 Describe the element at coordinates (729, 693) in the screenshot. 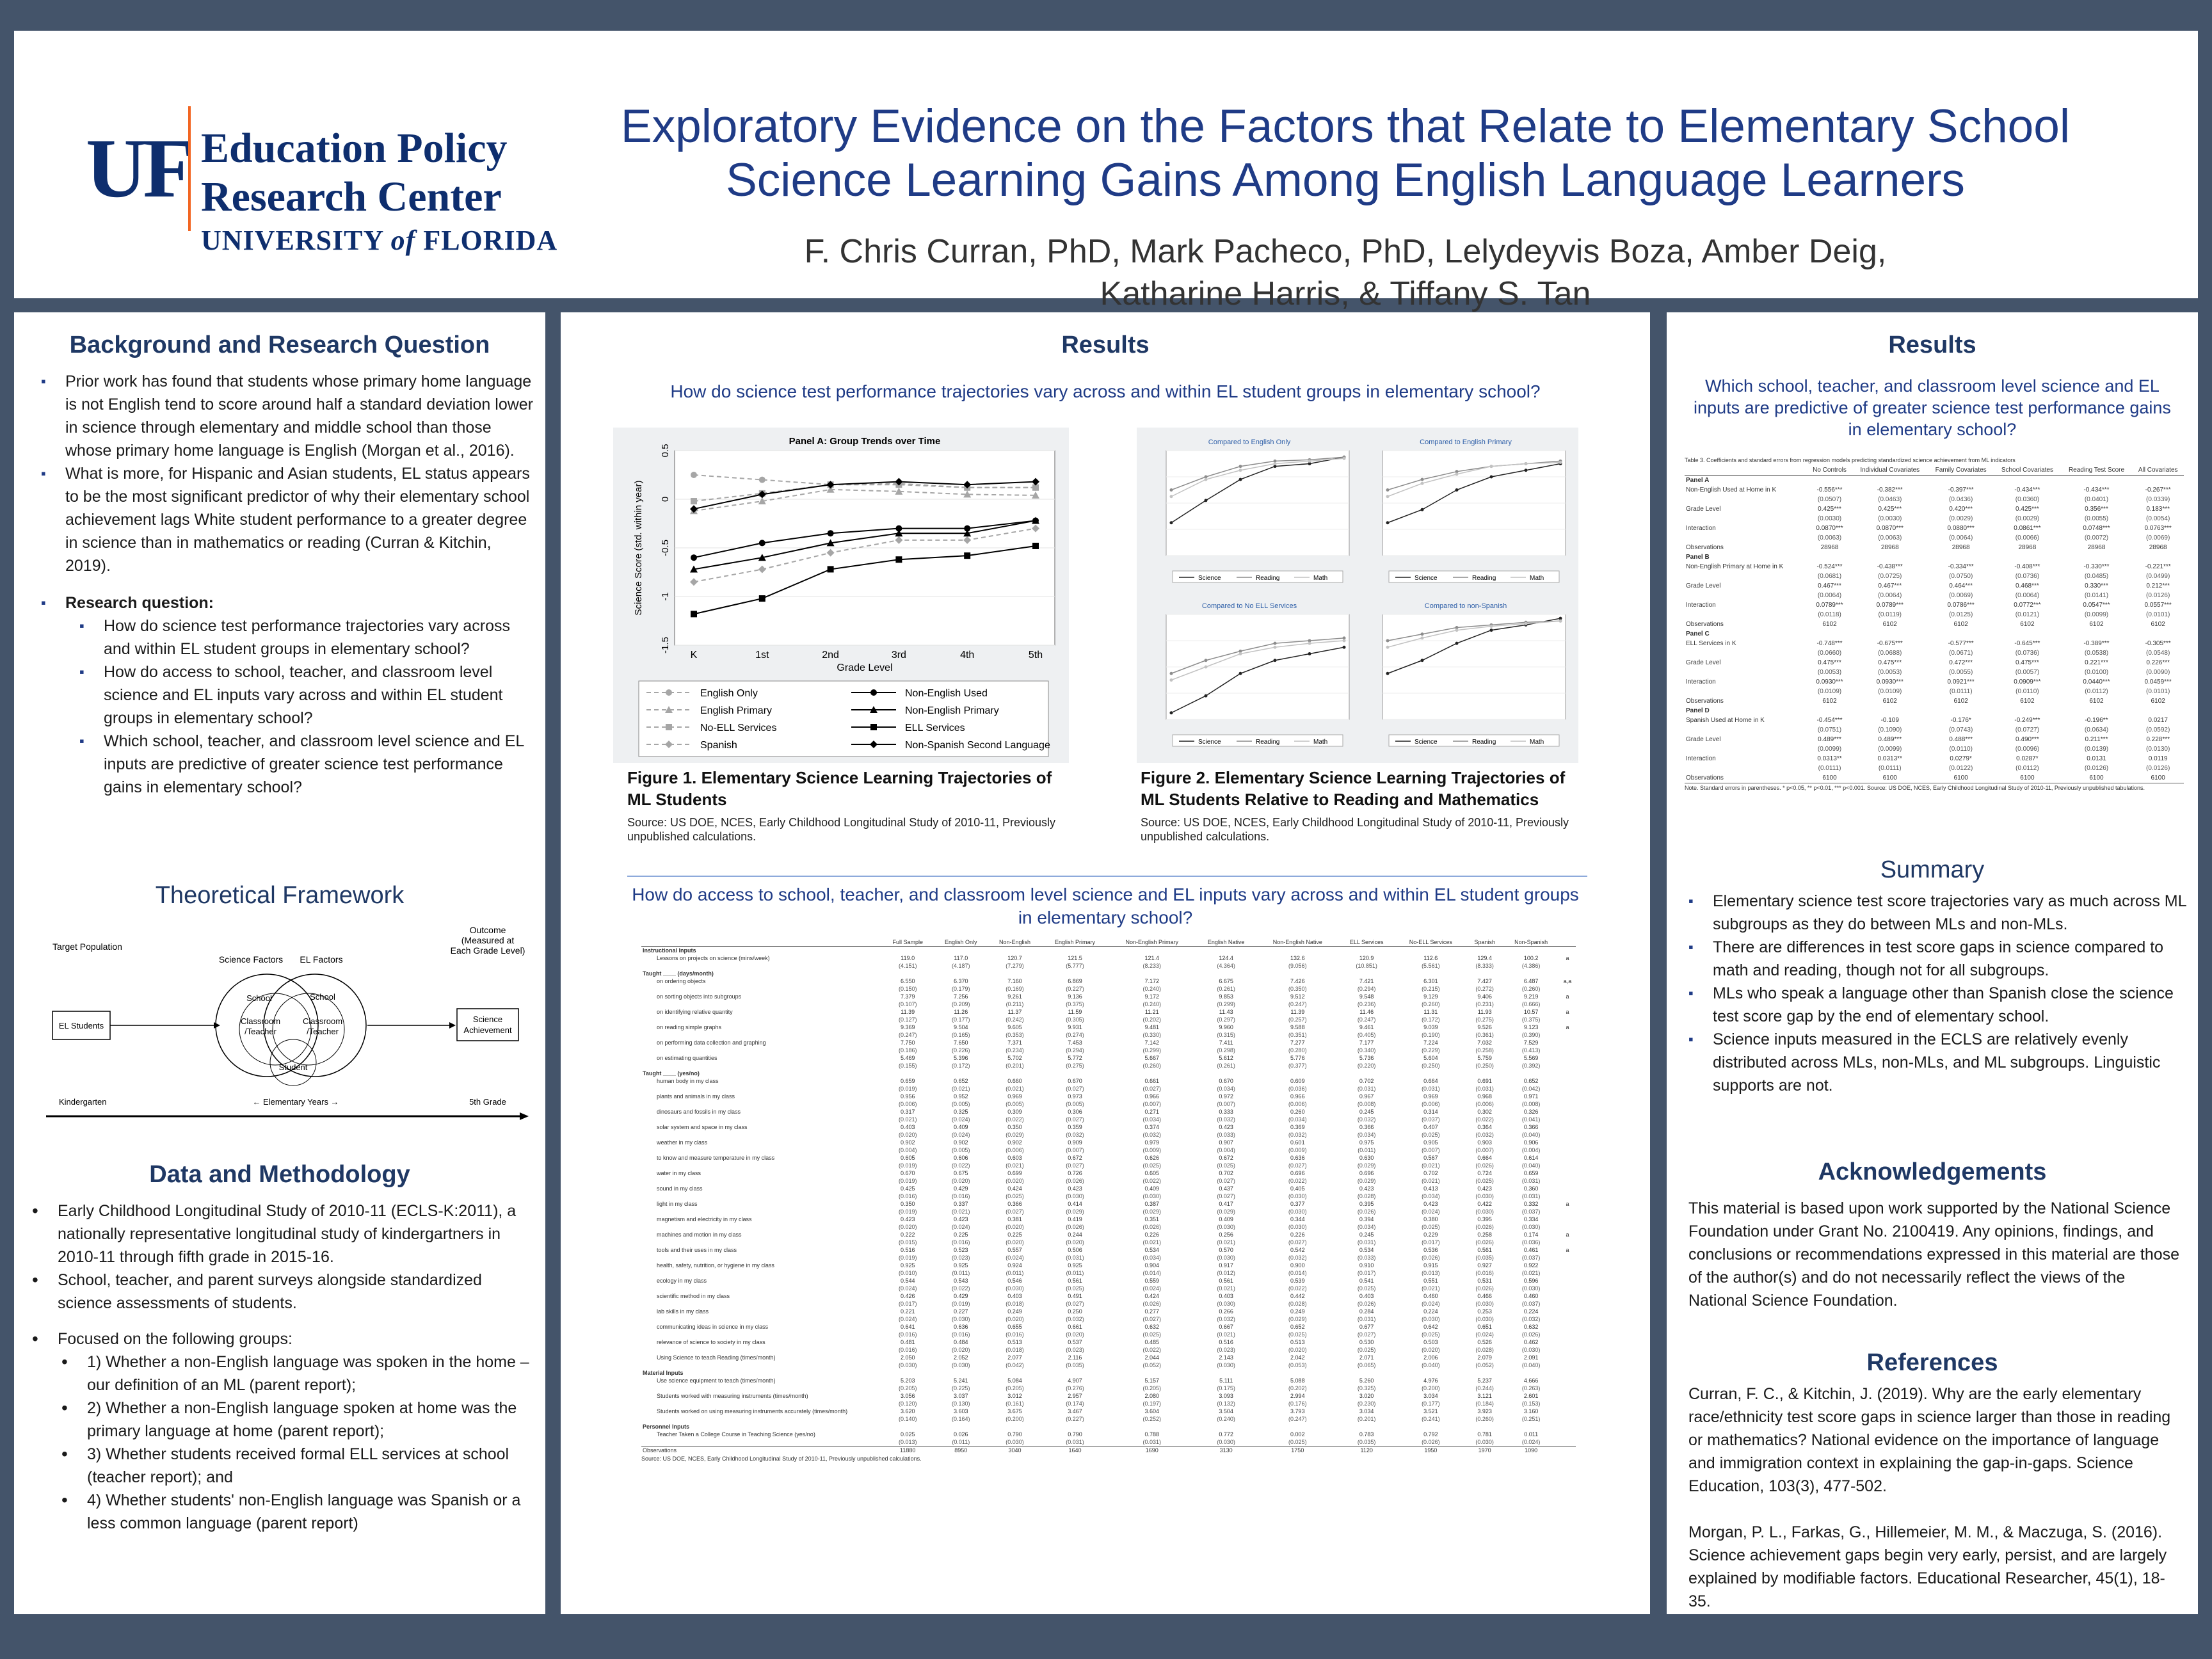

I see `legend-label: English Only` at that location.